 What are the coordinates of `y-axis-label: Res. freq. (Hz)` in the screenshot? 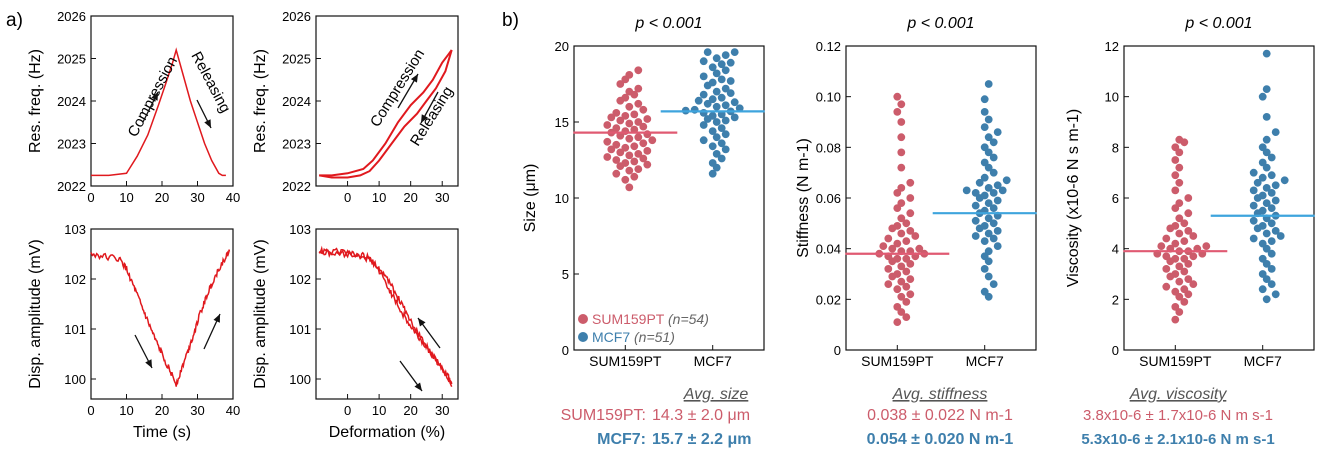 It's located at (35, 101).